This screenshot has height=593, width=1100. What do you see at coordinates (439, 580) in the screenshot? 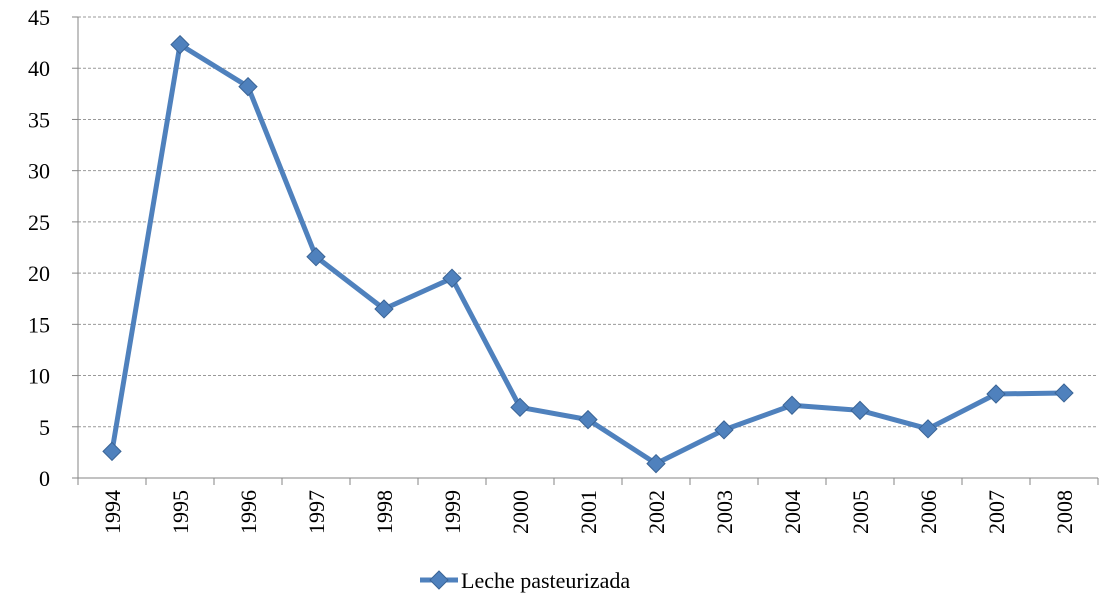
I see `legend-marker` at bounding box center [439, 580].